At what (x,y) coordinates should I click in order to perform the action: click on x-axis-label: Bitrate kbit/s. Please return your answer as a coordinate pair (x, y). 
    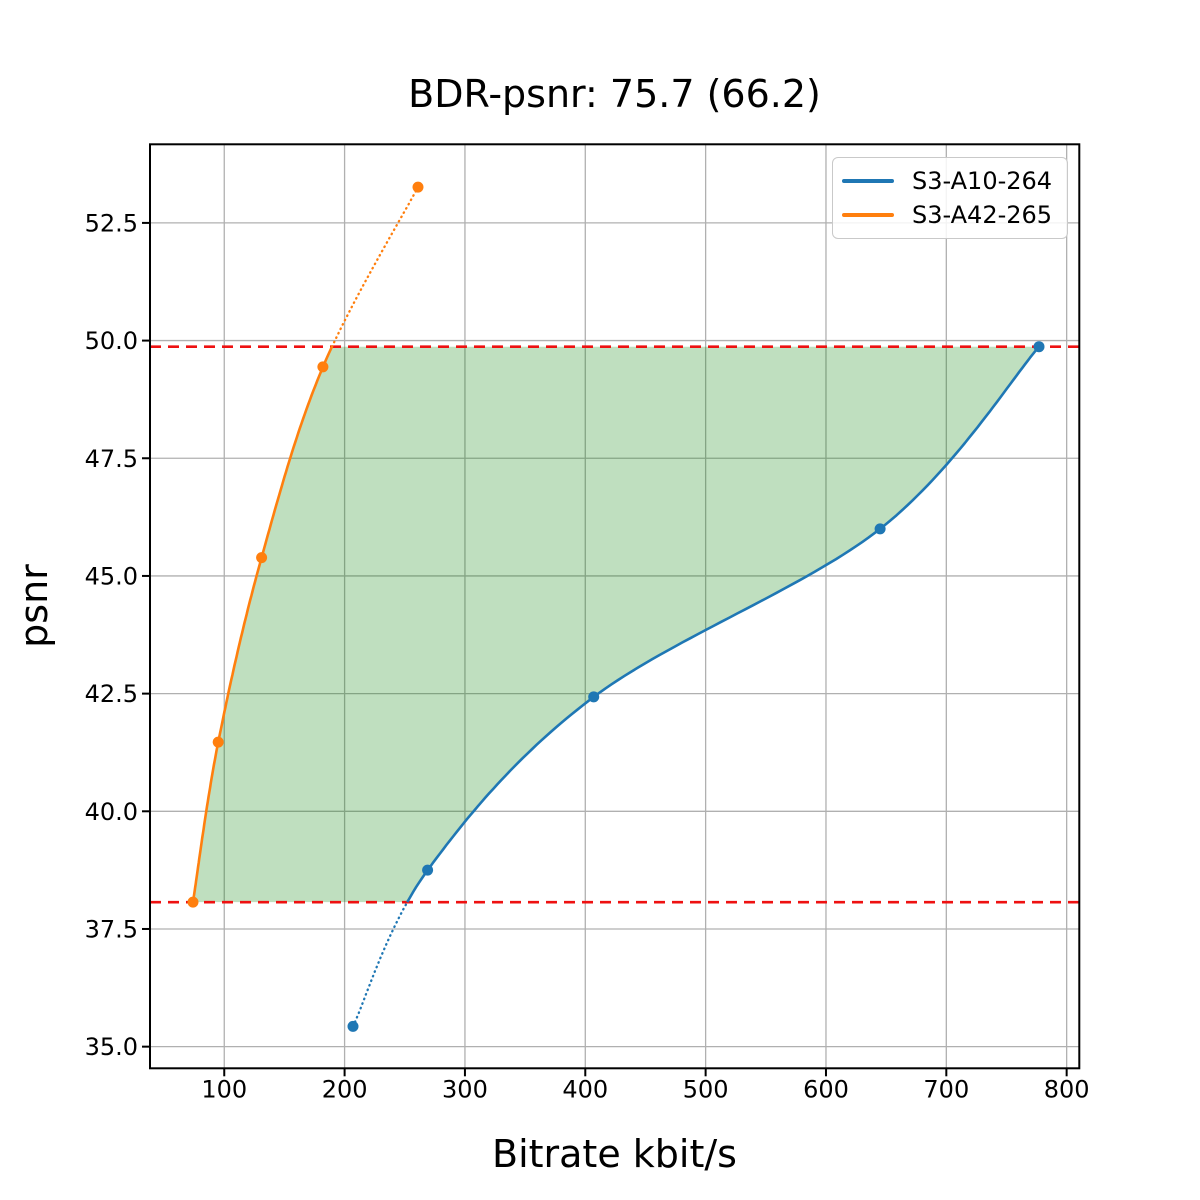
    Looking at the image, I should click on (614, 1154).